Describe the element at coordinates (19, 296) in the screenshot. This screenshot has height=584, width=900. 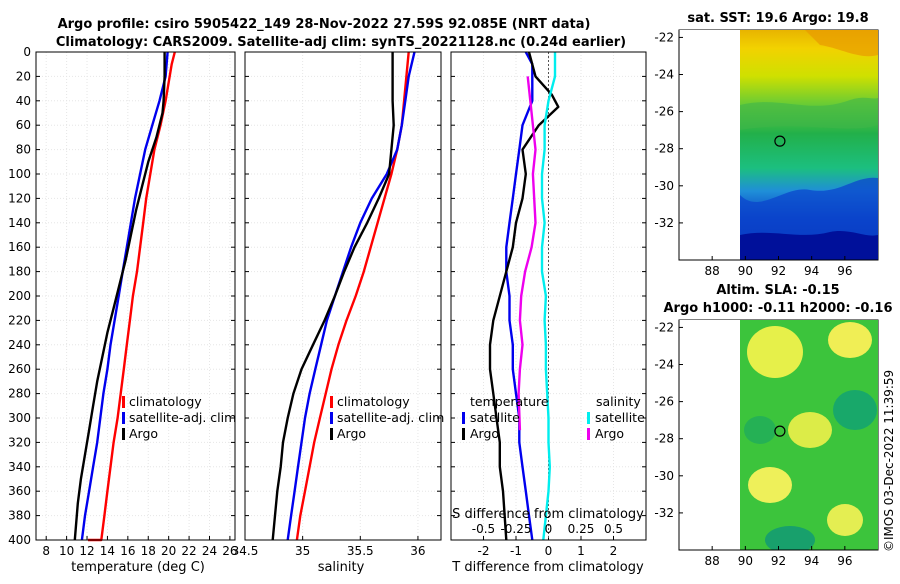
I see `y-tick-label: 200` at that location.